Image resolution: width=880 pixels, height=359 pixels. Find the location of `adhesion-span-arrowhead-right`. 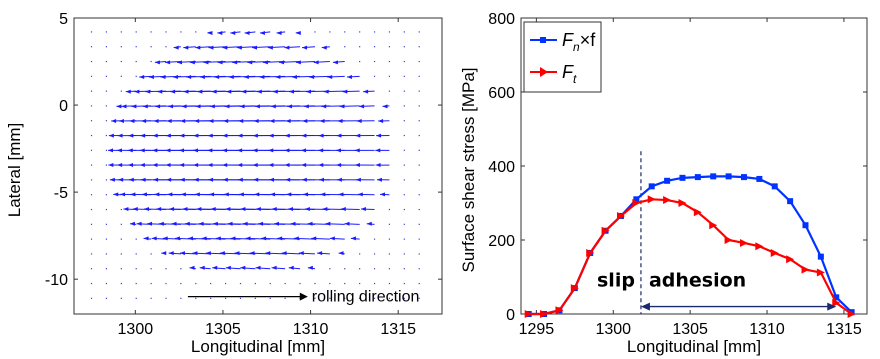

adhesion-span-arrowhead-right is located at coordinates (832, 306).